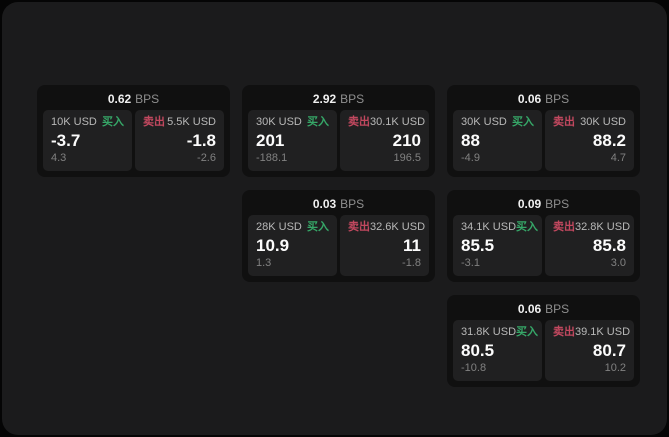  Describe the element at coordinates (615, 368) in the screenshot. I see `sell-change: 10.2` at that location.